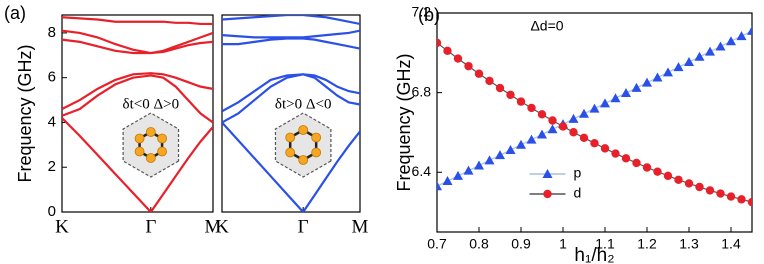 The height and width of the screenshot is (264, 764). Describe the element at coordinates (689, 244) in the screenshot. I see `x-tick-label: 1.3` at that location.